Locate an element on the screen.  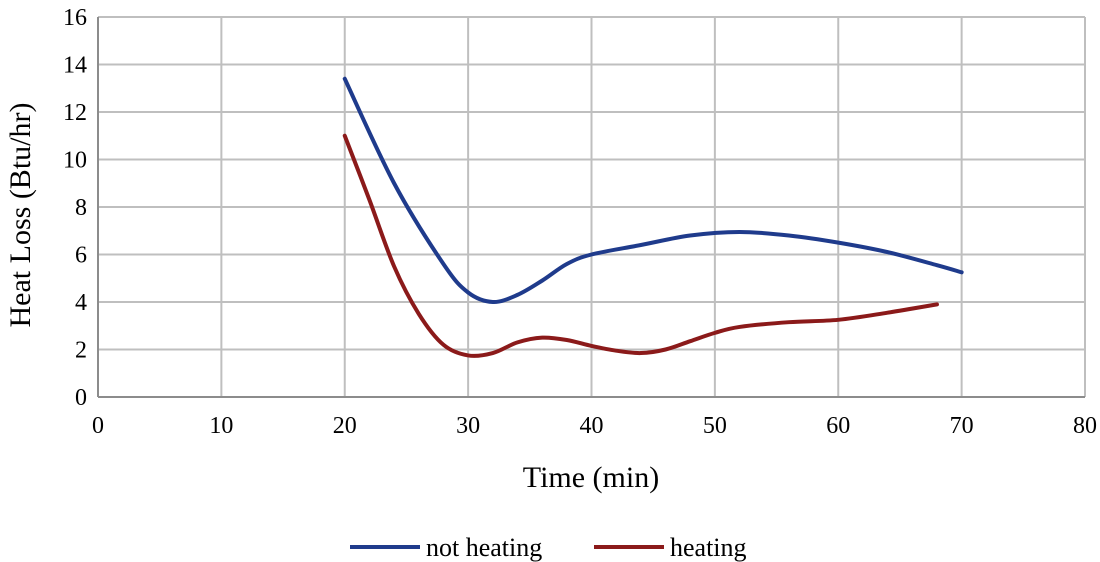
x-tick-label: 0 is located at coordinates (98, 426).